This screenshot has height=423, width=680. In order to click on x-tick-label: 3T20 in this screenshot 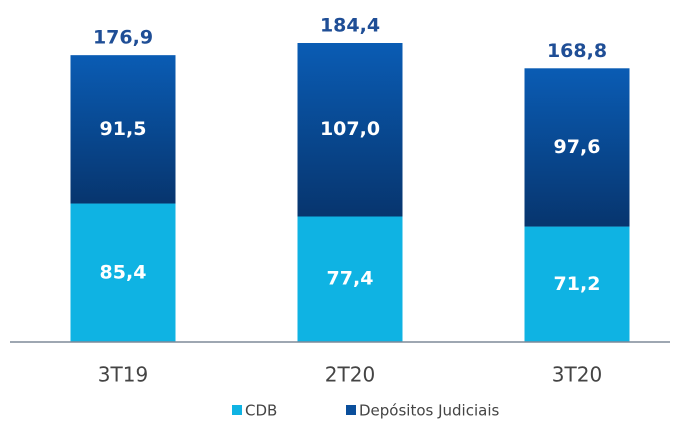, I will do `click(577, 375)`.